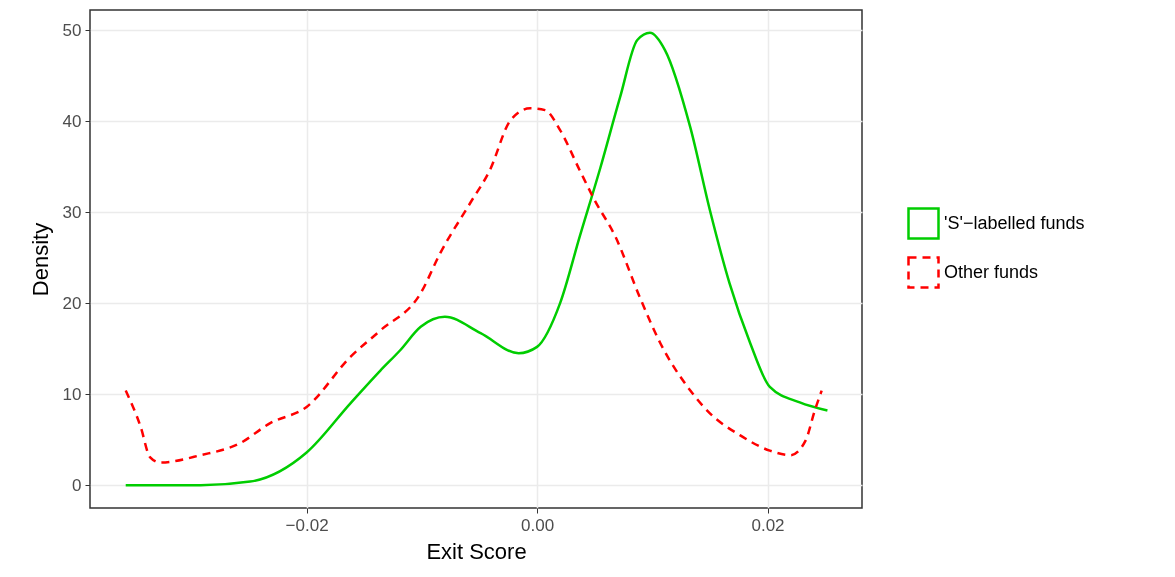 The image size is (1175, 577). What do you see at coordinates (72, 303) in the screenshot?
I see `y-tick-label: 20` at bounding box center [72, 303].